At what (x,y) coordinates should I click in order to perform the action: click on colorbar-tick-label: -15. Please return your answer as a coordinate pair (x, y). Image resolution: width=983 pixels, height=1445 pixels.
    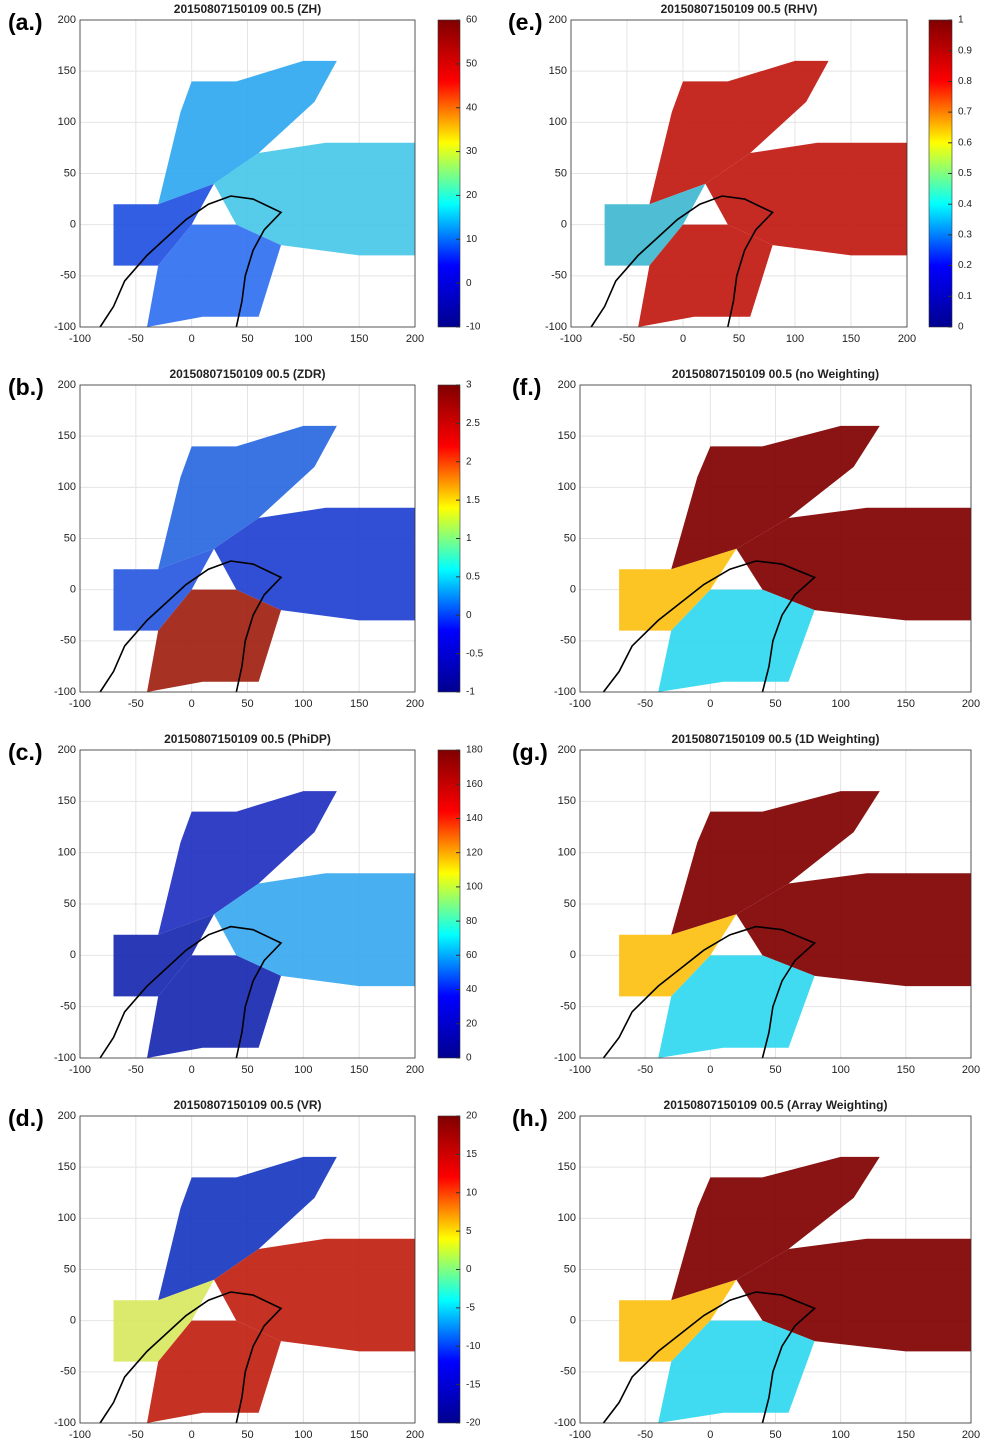
    Looking at the image, I should click on (473, 1384).